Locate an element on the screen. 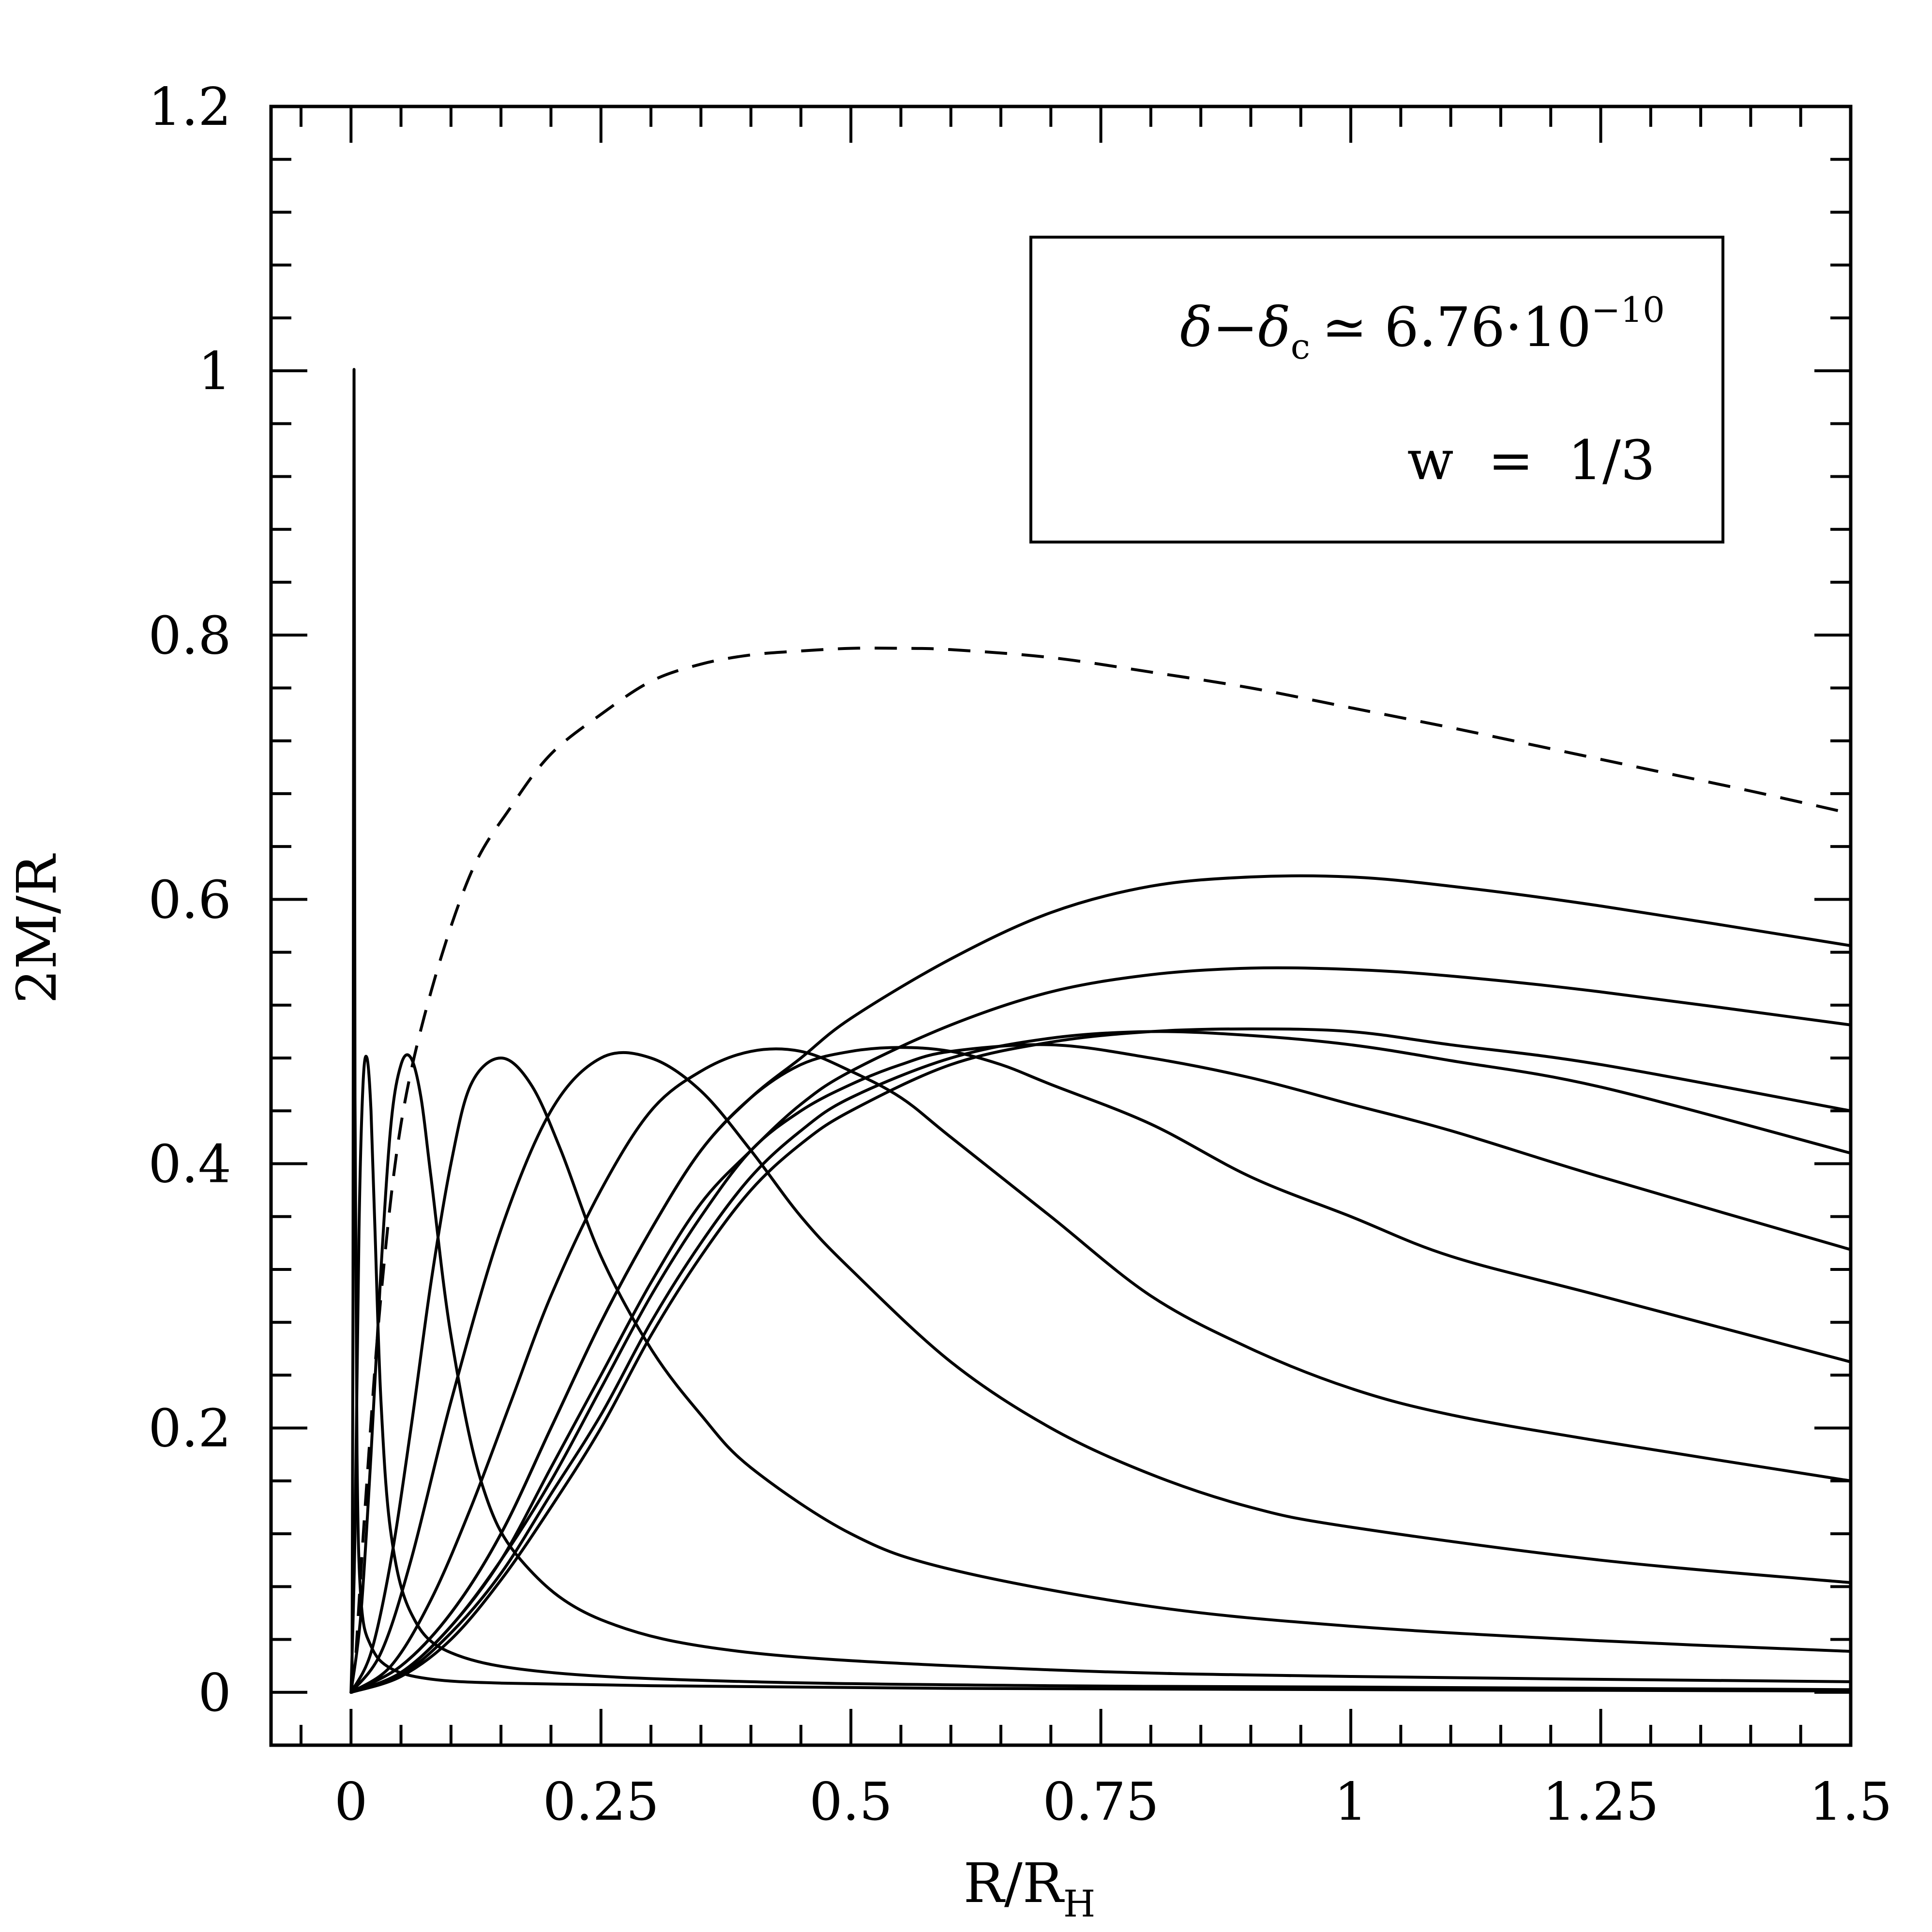 This screenshot has width=1932, height=1932. x-tick-label: 1.25 is located at coordinates (1600, 1802).